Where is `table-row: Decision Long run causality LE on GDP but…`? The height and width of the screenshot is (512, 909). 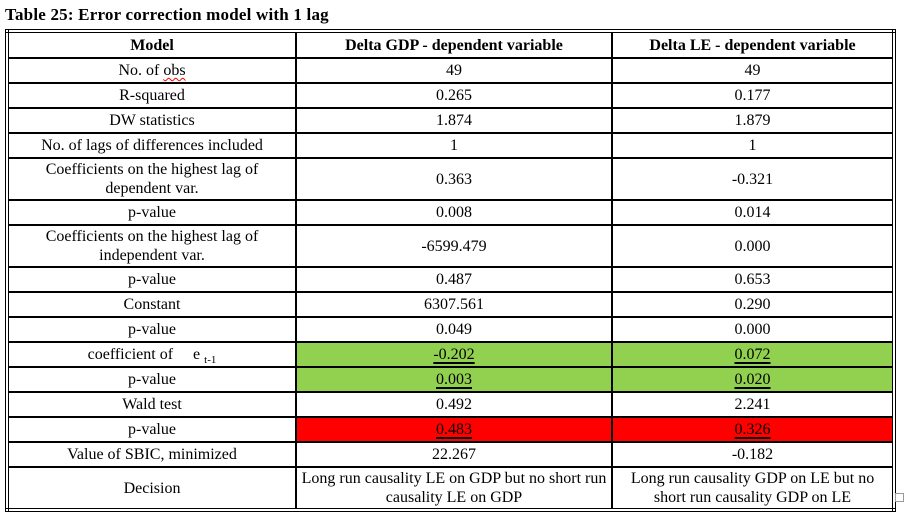 table-row: Decision Long run causality LE on GDP but… is located at coordinates (450, 488).